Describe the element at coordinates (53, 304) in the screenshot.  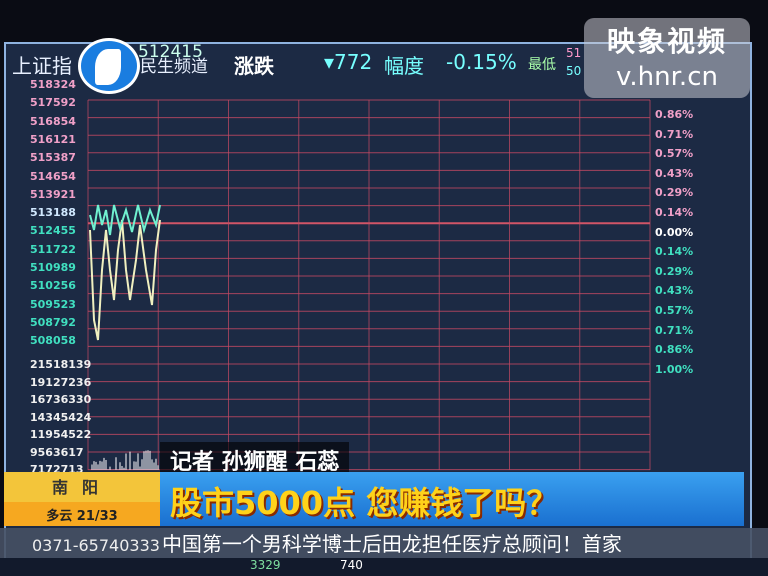
I see `price-label: 509523` at that location.